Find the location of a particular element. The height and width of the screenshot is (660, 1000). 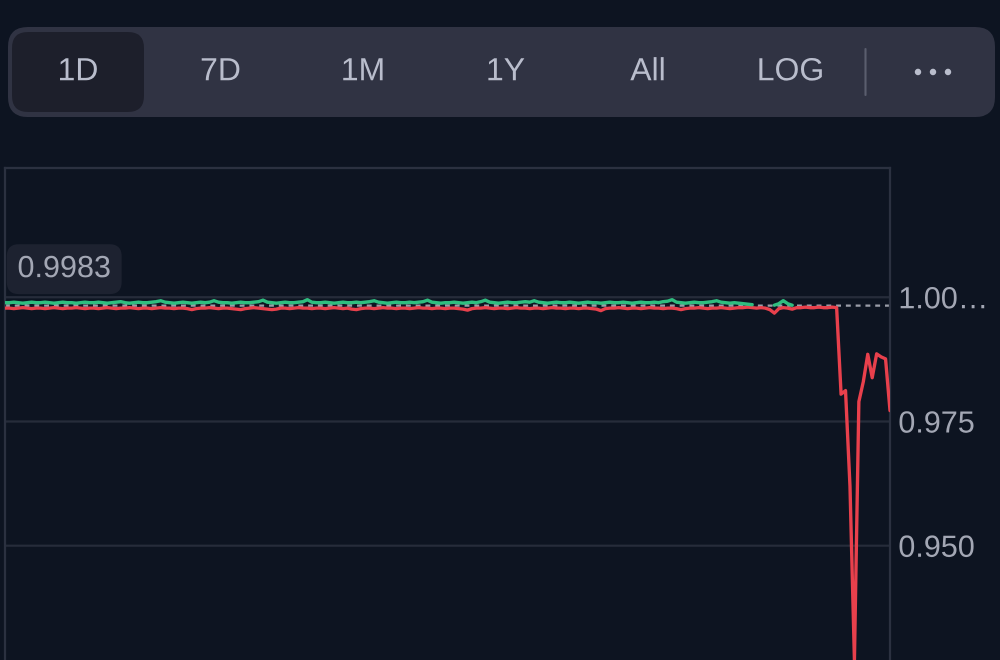

y-tick-label: 0.975 is located at coordinates (937, 422).